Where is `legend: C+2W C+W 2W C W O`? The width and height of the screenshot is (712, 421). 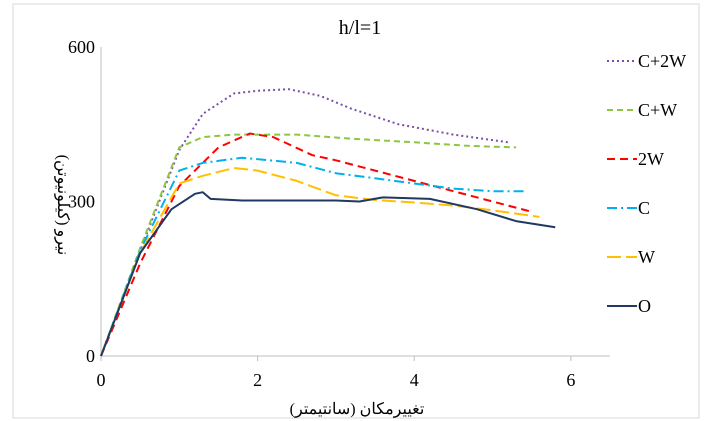
legend: C+2W C+W 2W C W O is located at coordinates (646, 183).